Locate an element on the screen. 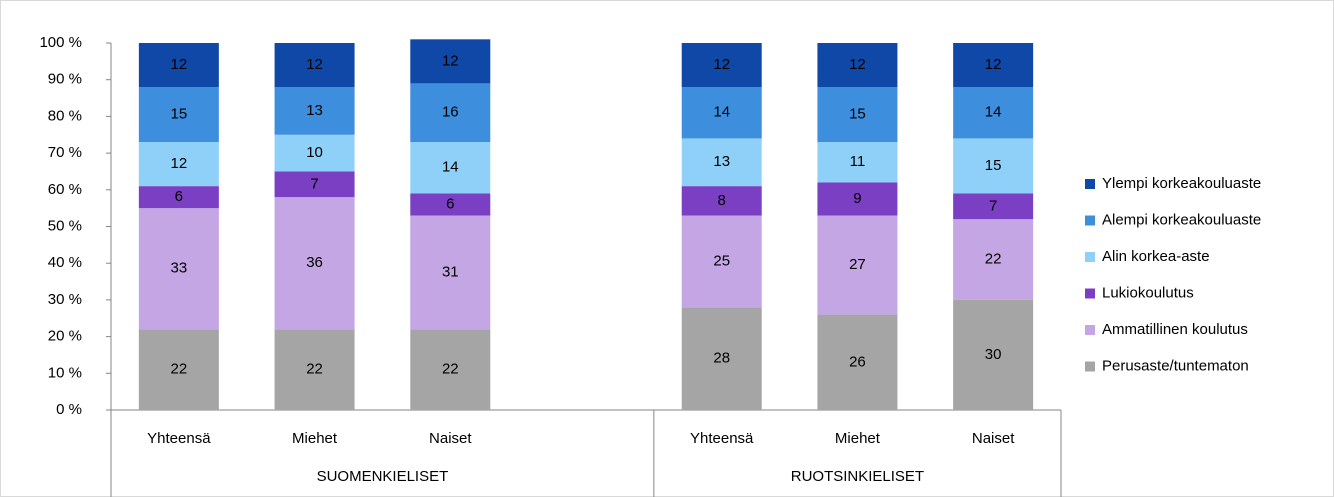 The image size is (1334, 497). data-label: 16 is located at coordinates (450, 112).